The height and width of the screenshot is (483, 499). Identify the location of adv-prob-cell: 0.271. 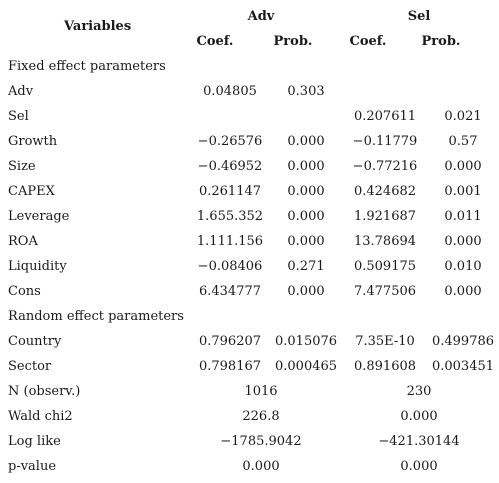
(306, 266).